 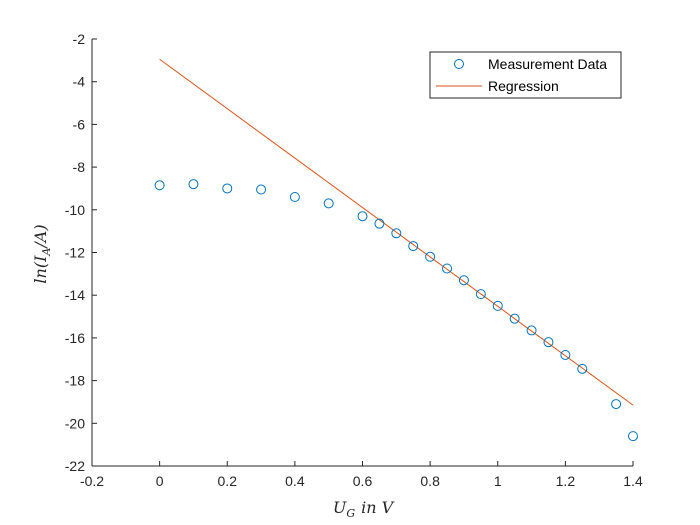 I want to click on y-tick-label: -8, so click(x=79, y=167).